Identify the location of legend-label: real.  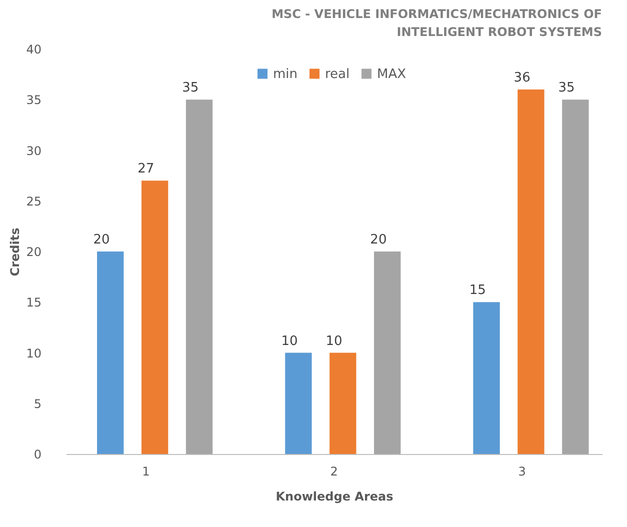
(337, 74).